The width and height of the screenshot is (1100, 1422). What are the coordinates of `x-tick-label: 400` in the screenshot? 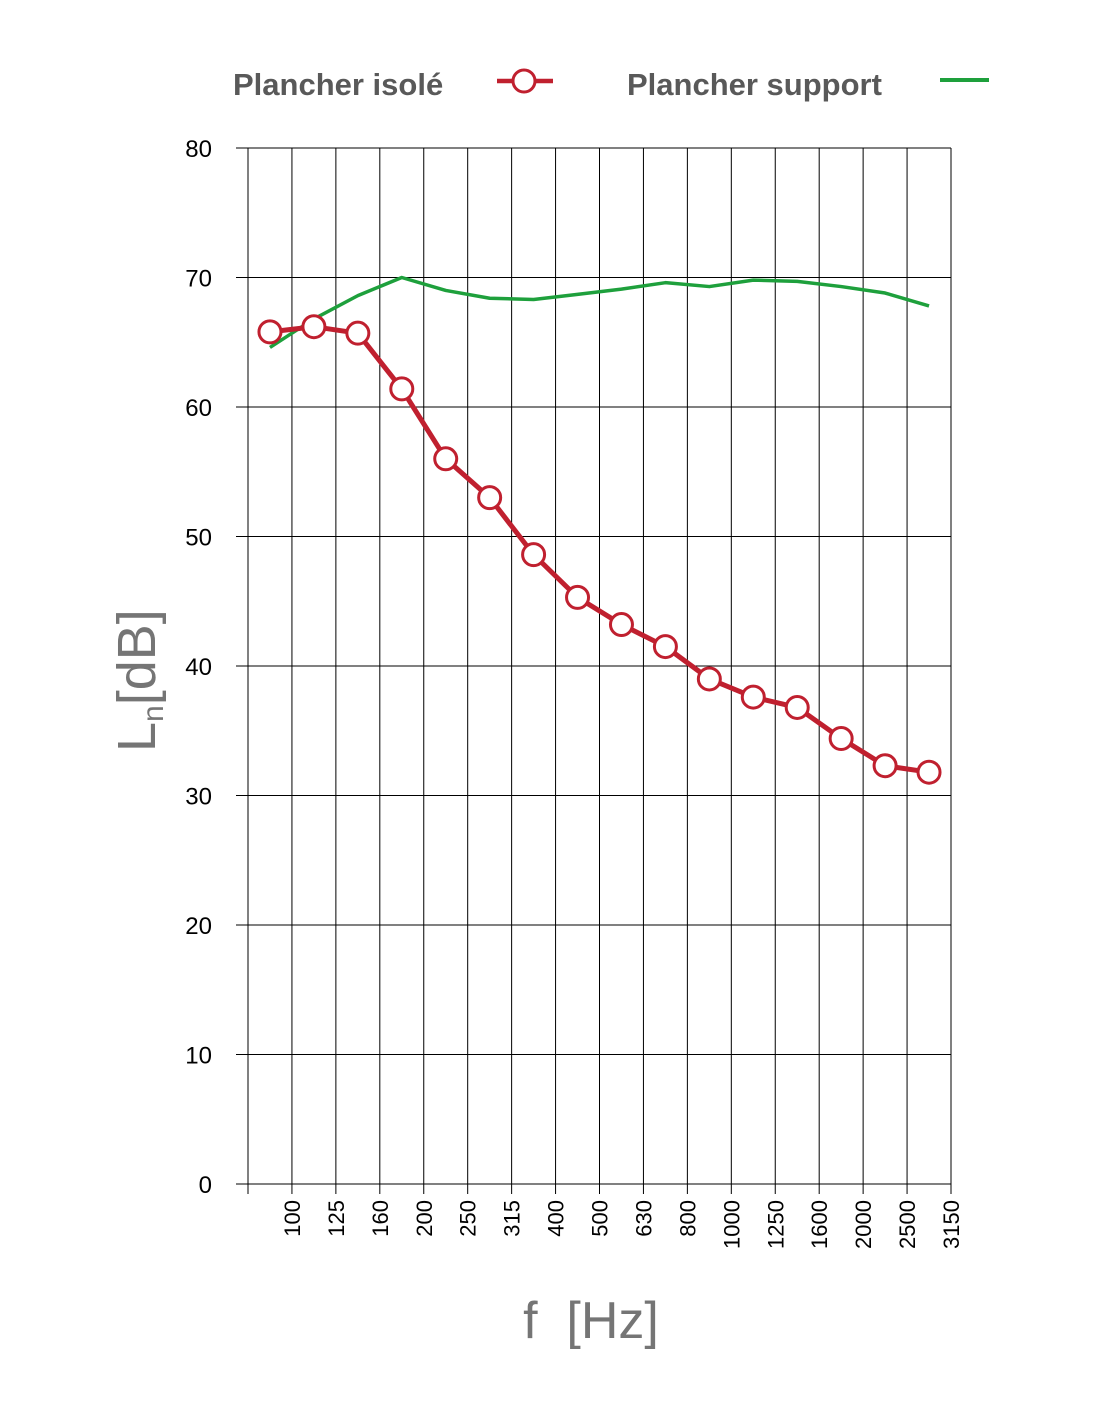 It's located at (556, 1218).